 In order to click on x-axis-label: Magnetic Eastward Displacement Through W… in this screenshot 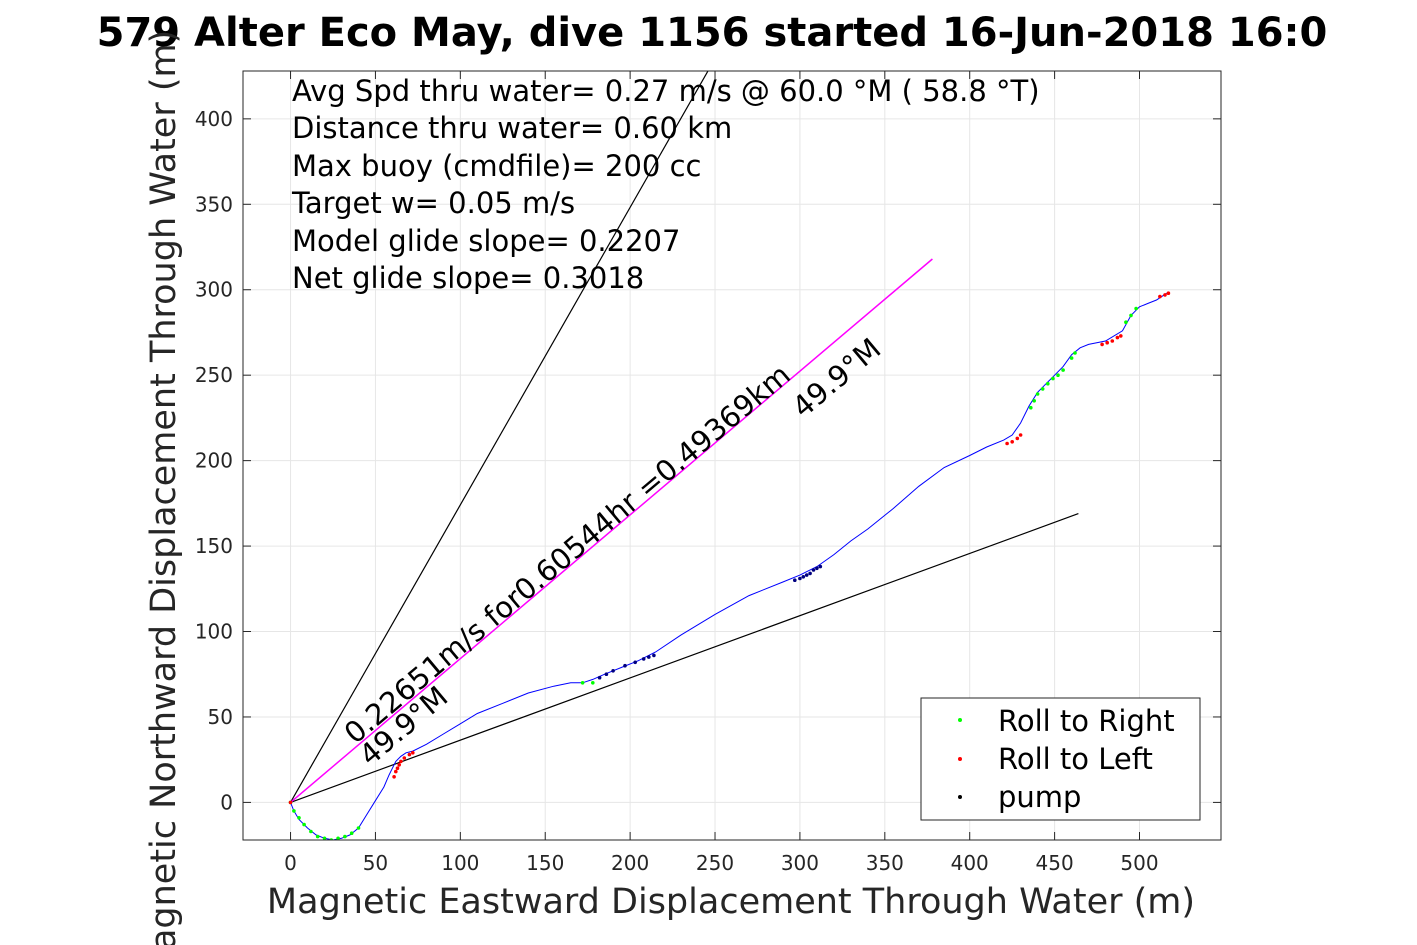, I will do `click(731, 902)`.